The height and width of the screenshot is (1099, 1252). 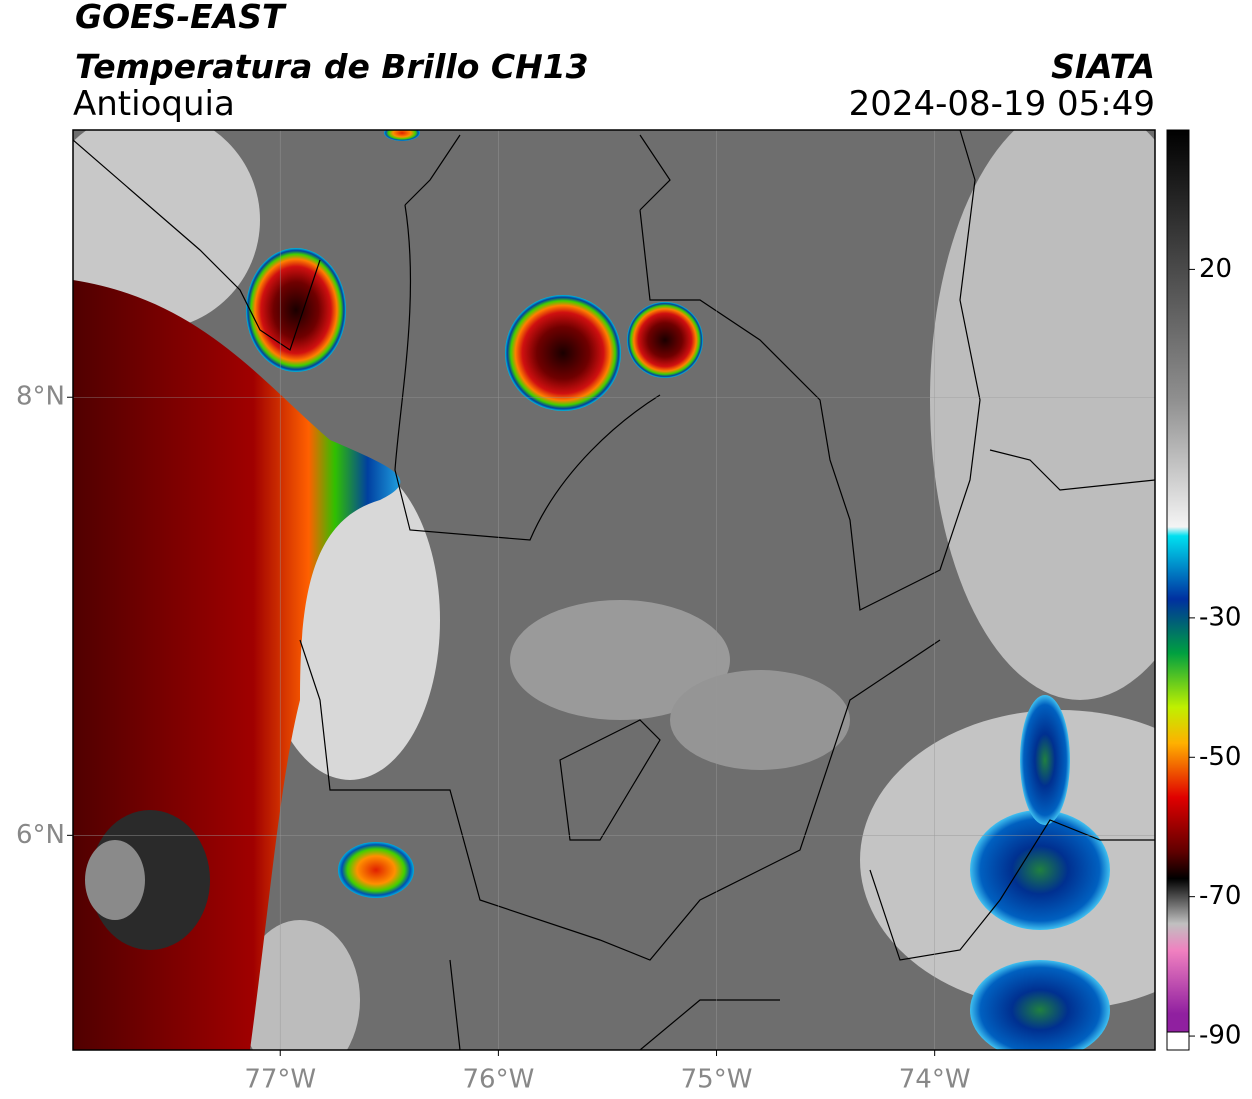 I want to click on x-tick-label: 77°W, so click(x=280, y=1080).